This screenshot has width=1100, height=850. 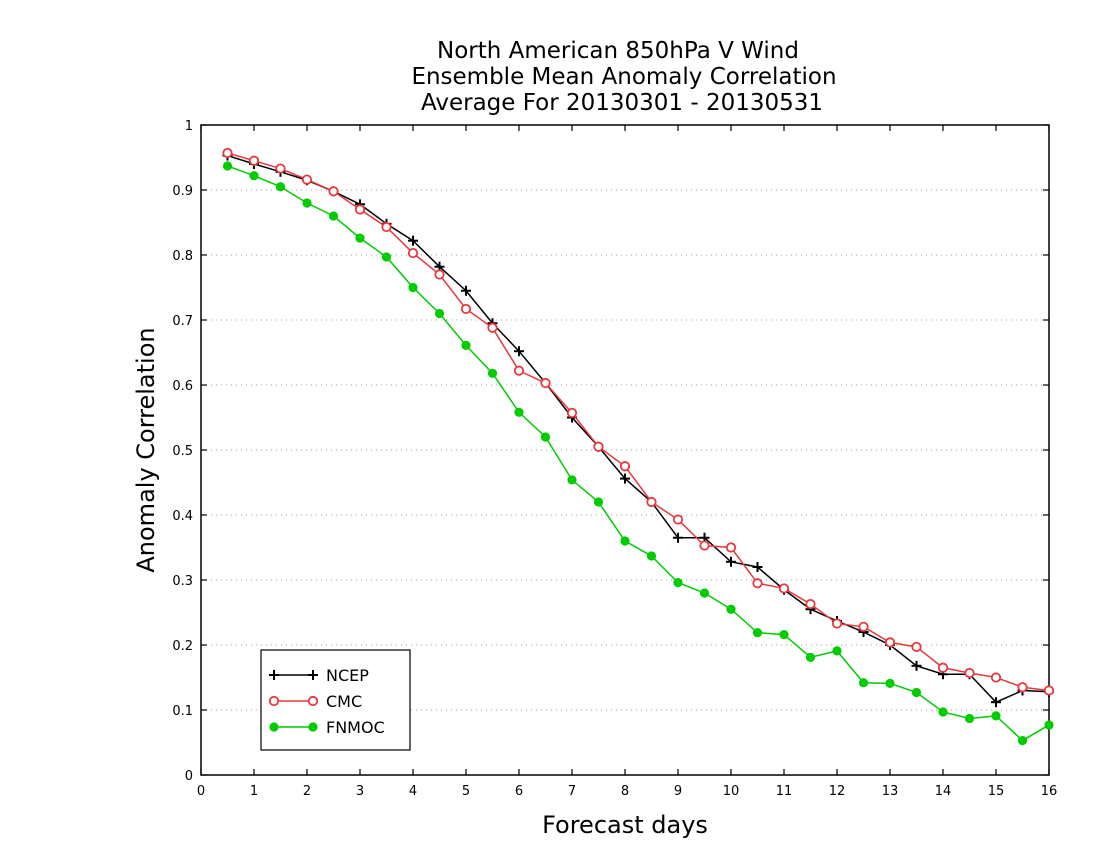 What do you see at coordinates (466, 791) in the screenshot?
I see `x-tick-label: 5` at bounding box center [466, 791].